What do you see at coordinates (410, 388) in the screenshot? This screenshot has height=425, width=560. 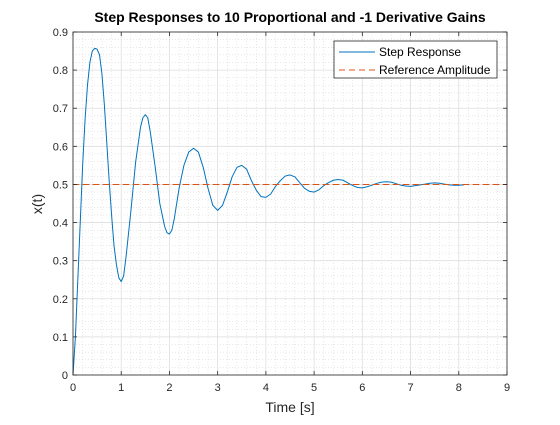 I see `x-tick-label: 7` at bounding box center [410, 388].